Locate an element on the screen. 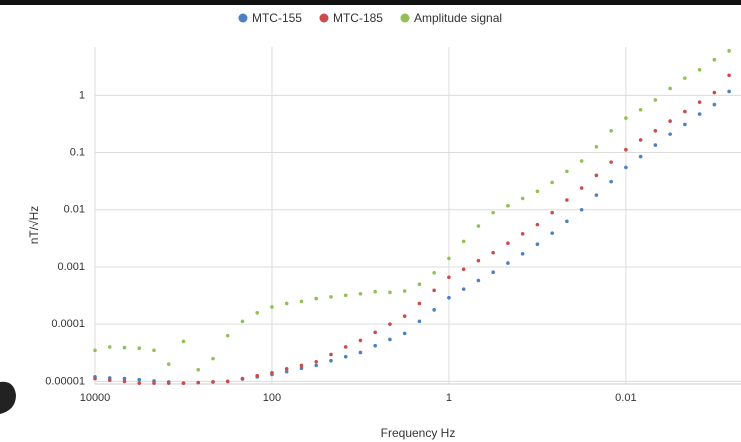  x-tick-label: 10000 is located at coordinates (95, 398).